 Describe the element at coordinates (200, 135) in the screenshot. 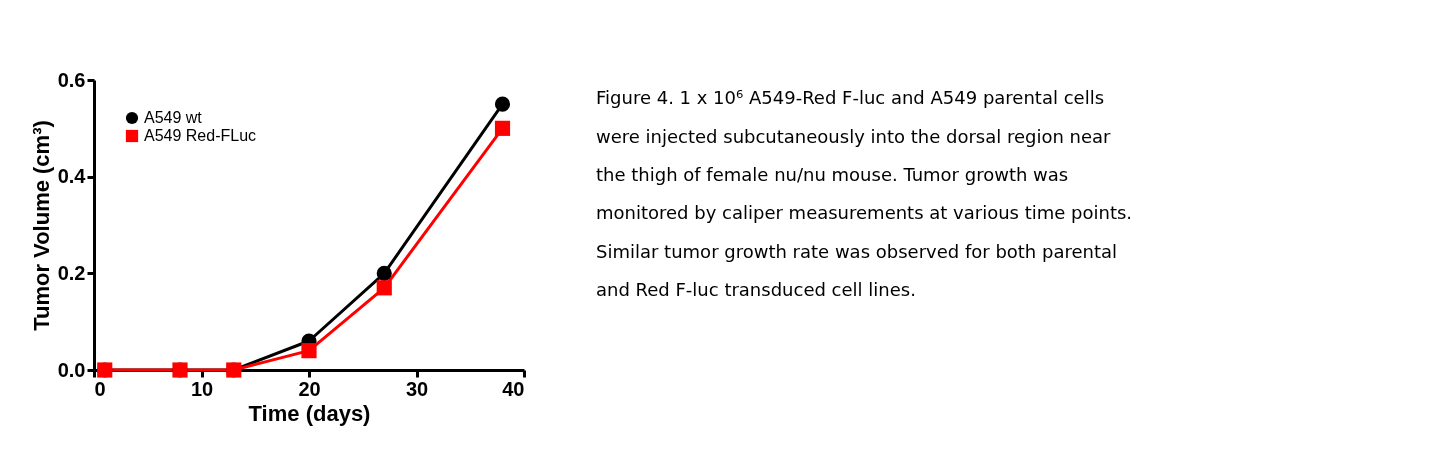

I see `legend-label: A549 Red-FLuc` at that location.